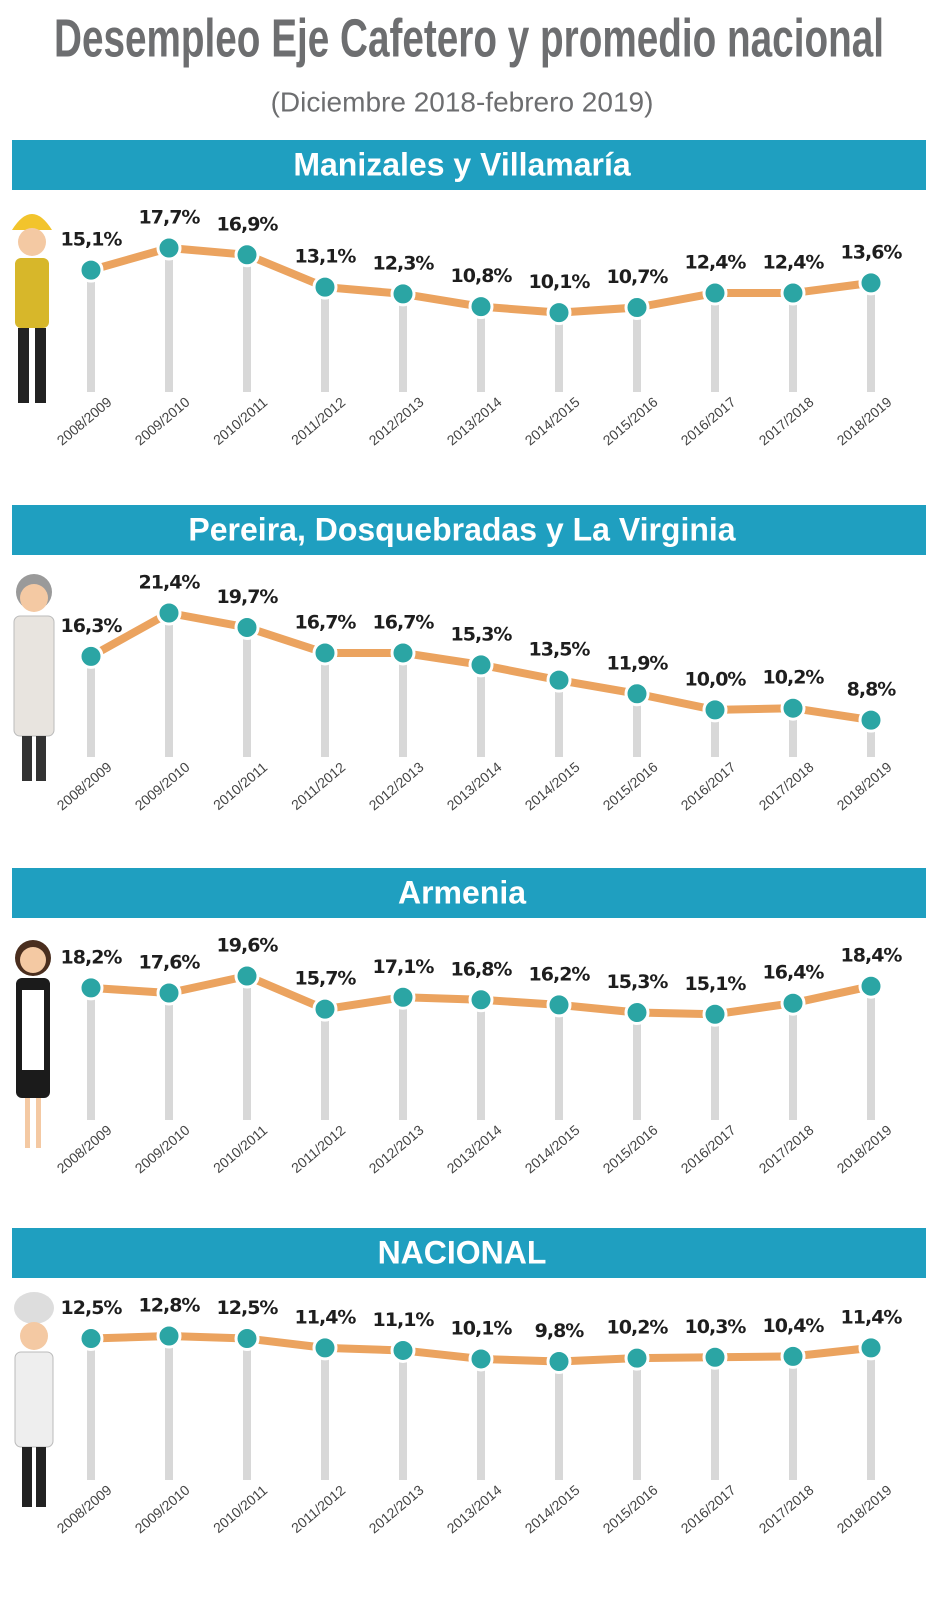  What do you see at coordinates (248, 1308) in the screenshot?
I see `value-label: 12,5%` at bounding box center [248, 1308].